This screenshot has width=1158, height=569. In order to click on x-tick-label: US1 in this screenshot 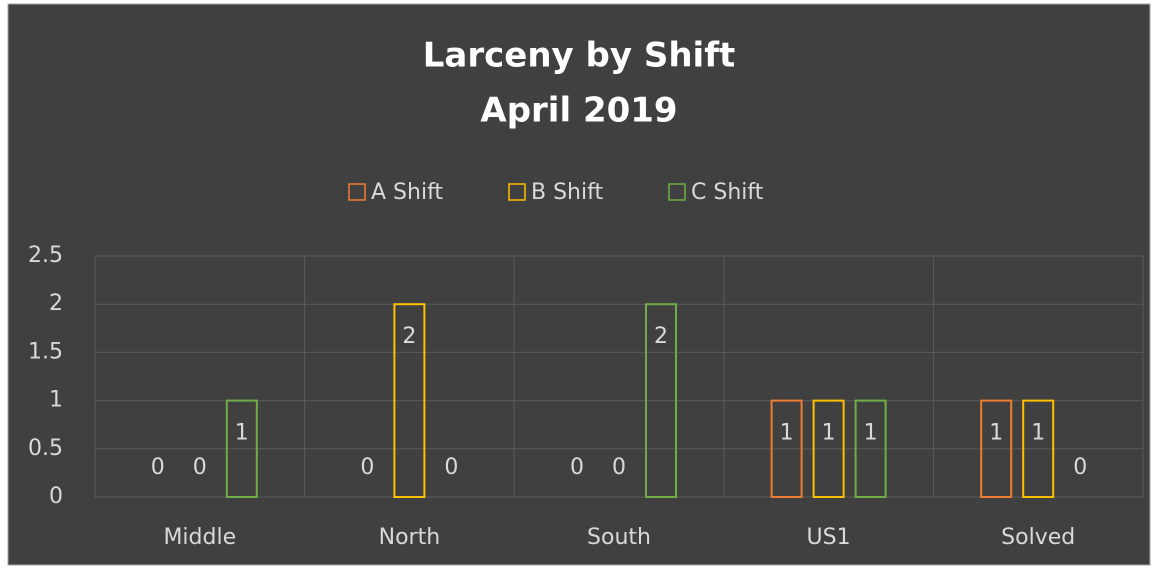, I will do `click(829, 537)`.